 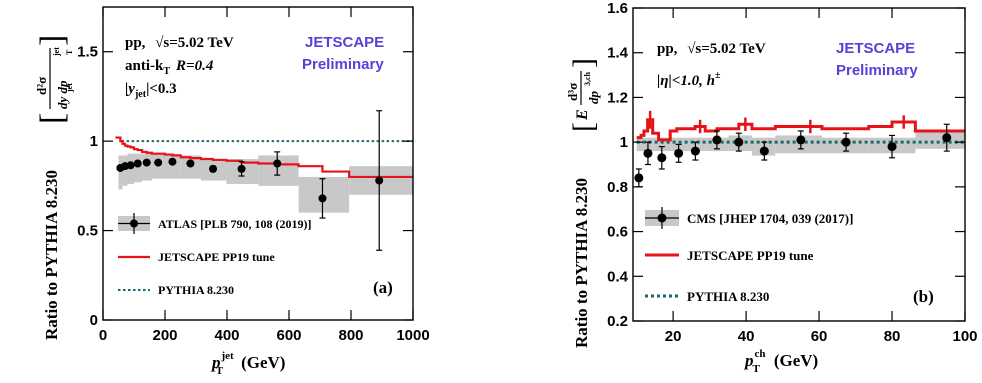 What do you see at coordinates (587, 78) in the screenshot?
I see `y-frac-sup-b: 3,ch` at bounding box center [587, 78].